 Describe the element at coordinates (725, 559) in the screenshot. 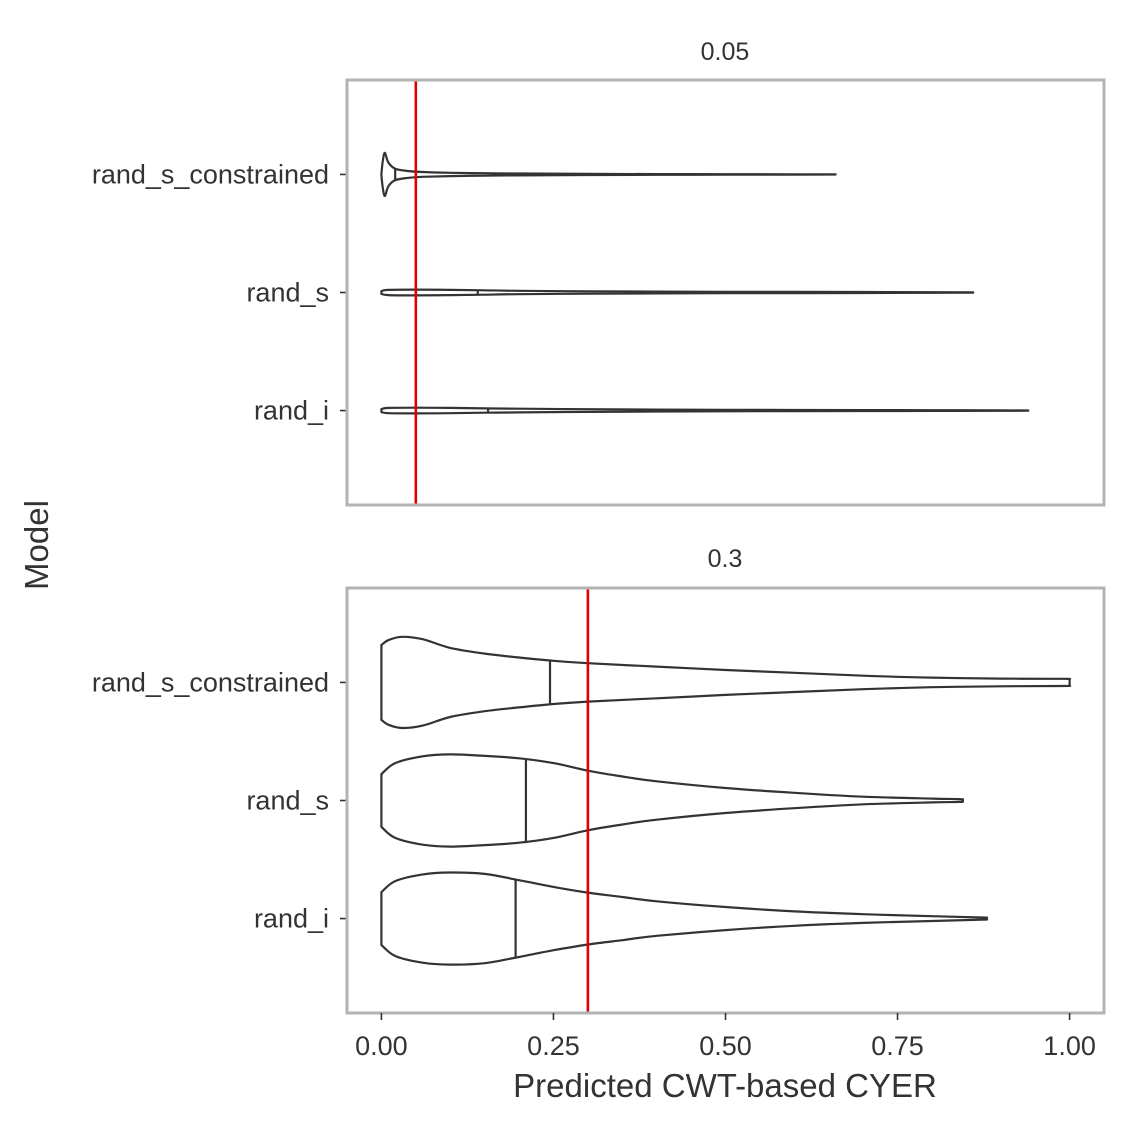

I see `panel-title-bottom: 0.3` at that location.